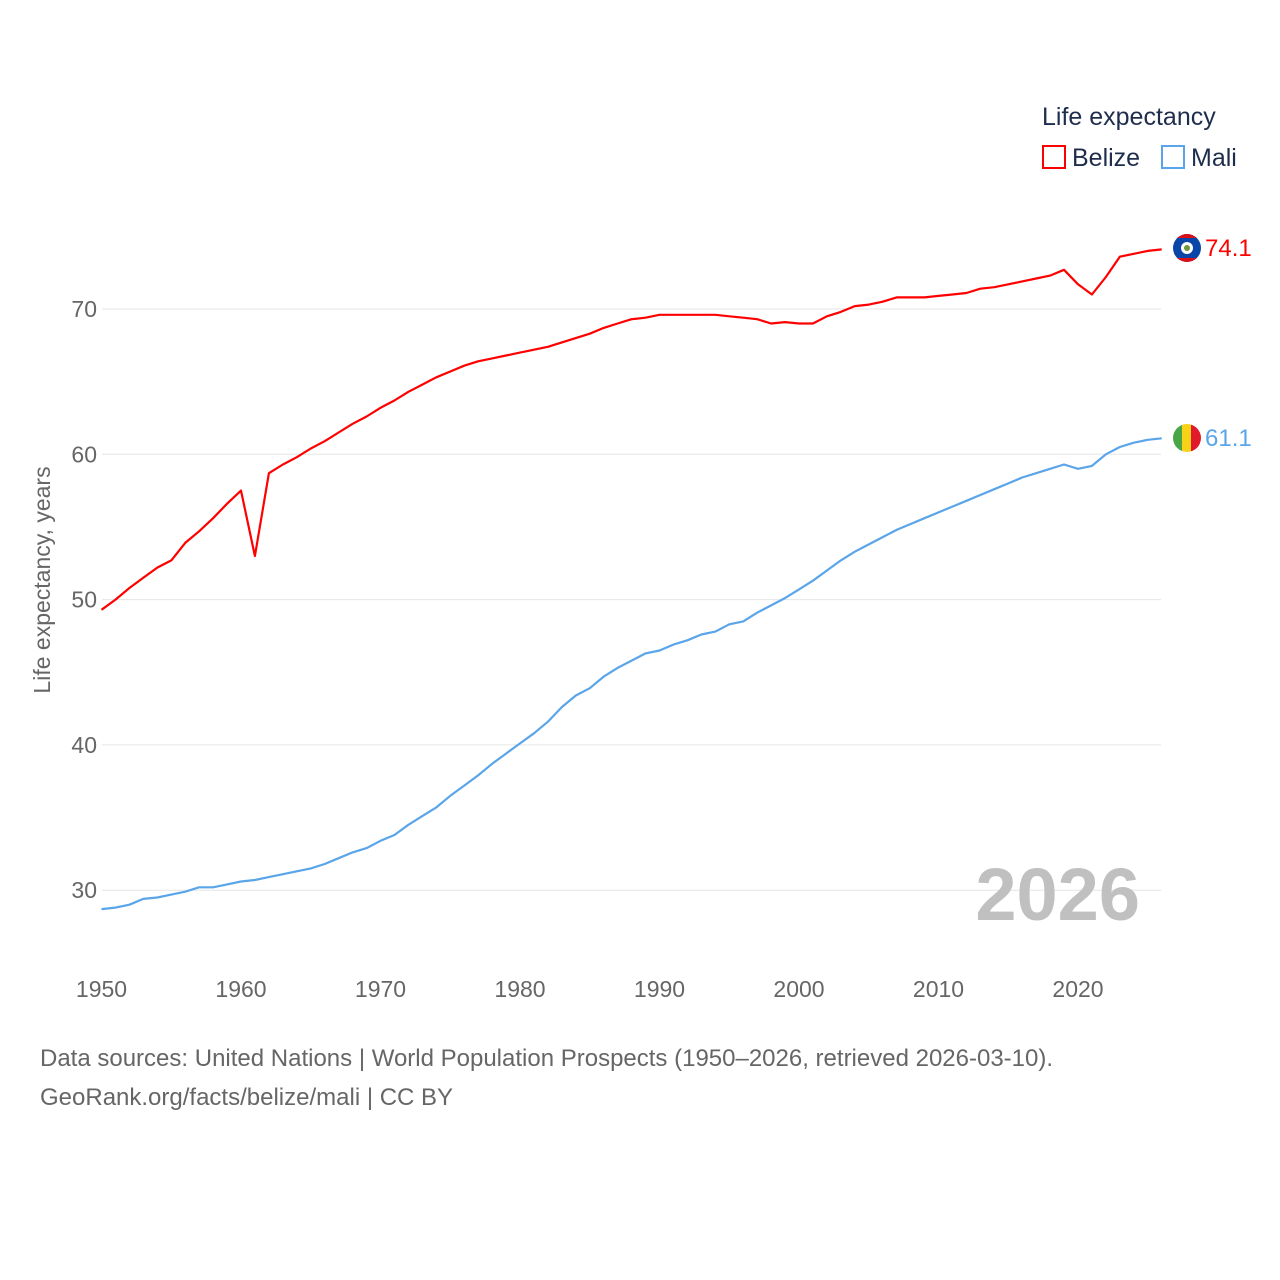 The width and height of the screenshot is (1280, 1280). Describe the element at coordinates (240, 989) in the screenshot. I see `x-tick-label: 1960` at that location.